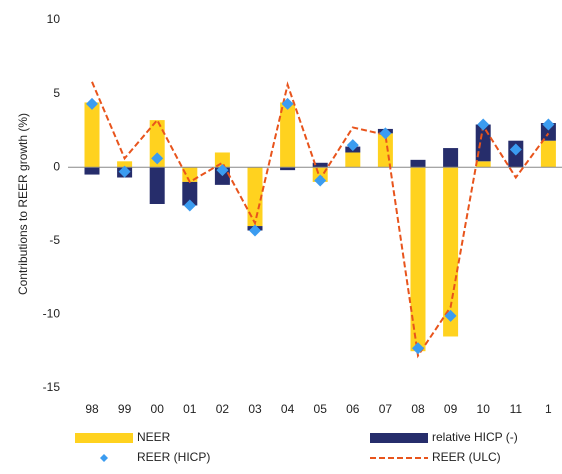 This screenshot has width=562, height=474. What do you see at coordinates (255, 409) in the screenshot?
I see `x-tick-label: 03` at bounding box center [255, 409].